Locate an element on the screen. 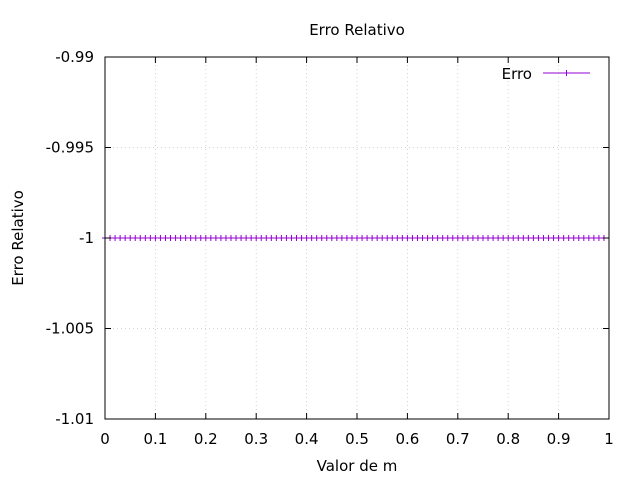 Image resolution: width=640 pixels, height=480 pixels. x-tick-label: 0.9 is located at coordinates (559, 439).